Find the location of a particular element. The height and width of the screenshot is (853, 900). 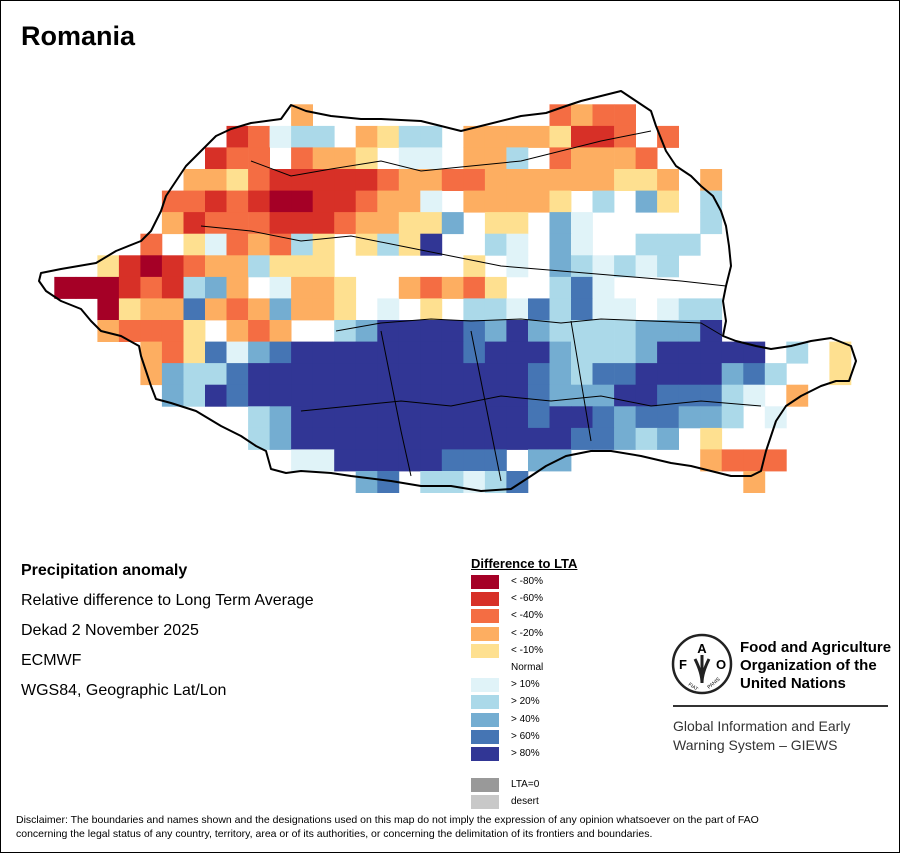

legend-label: > 80% is located at coordinates (525, 753).